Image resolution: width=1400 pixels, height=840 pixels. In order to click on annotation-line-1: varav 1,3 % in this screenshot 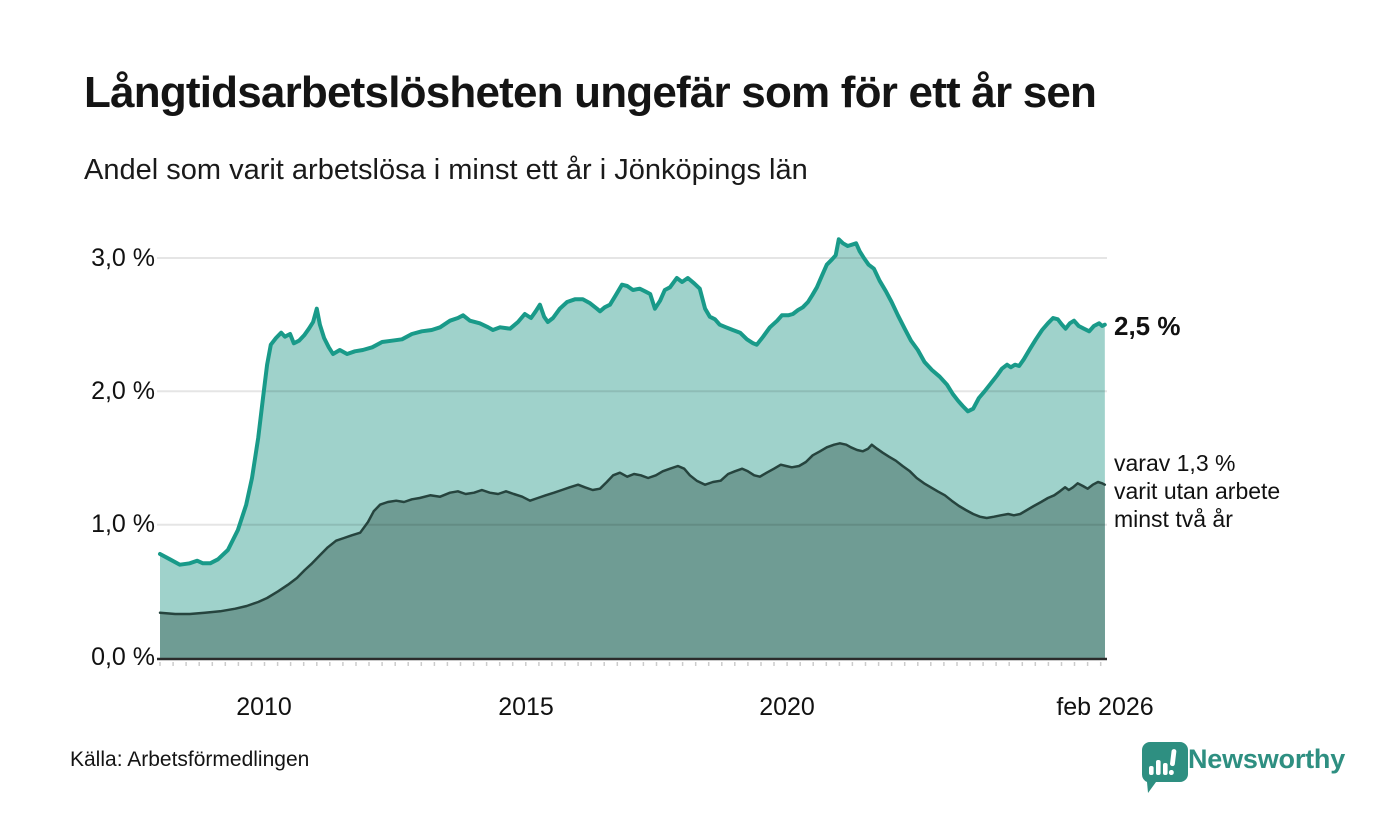, I will do `click(1175, 463)`.